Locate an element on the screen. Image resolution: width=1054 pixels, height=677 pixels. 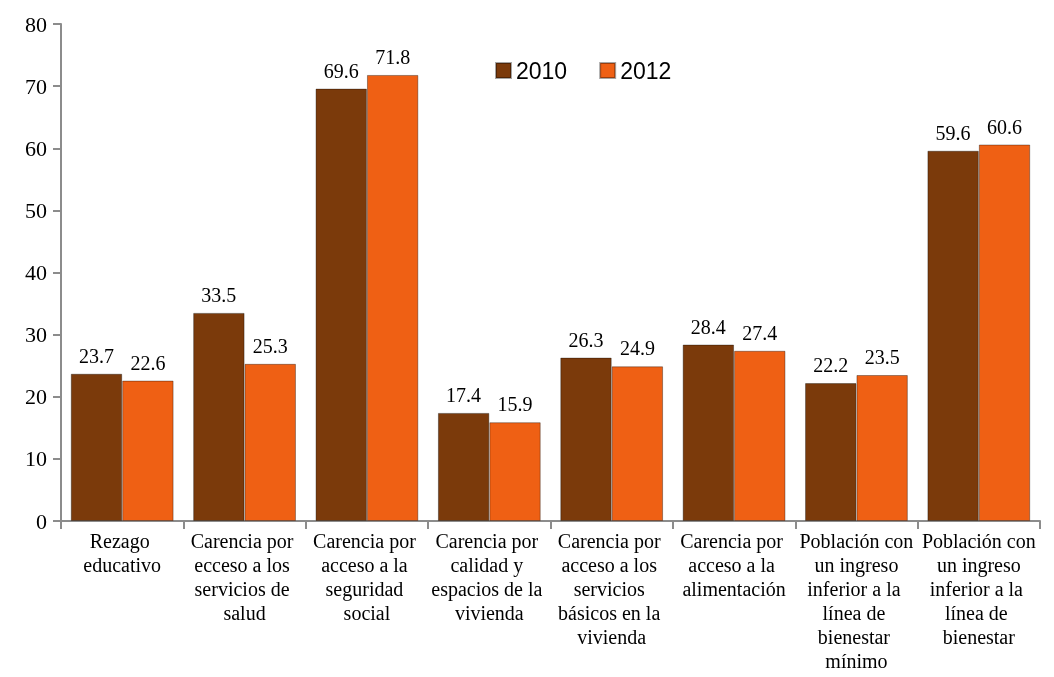
data-label: 23.7 is located at coordinates (96, 355).